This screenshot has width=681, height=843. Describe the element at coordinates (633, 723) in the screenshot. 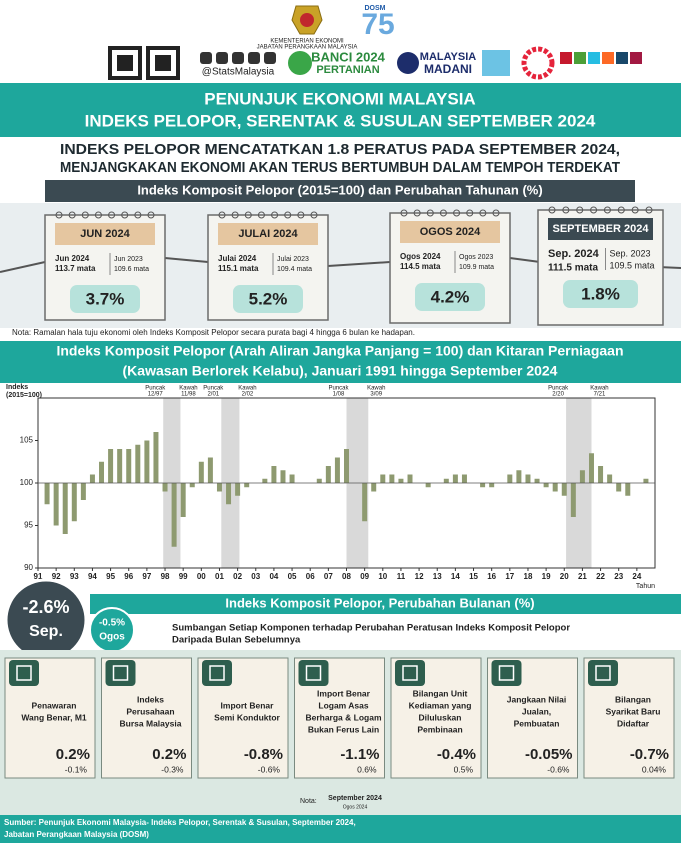

I see `component-label: Didaftar` at that location.